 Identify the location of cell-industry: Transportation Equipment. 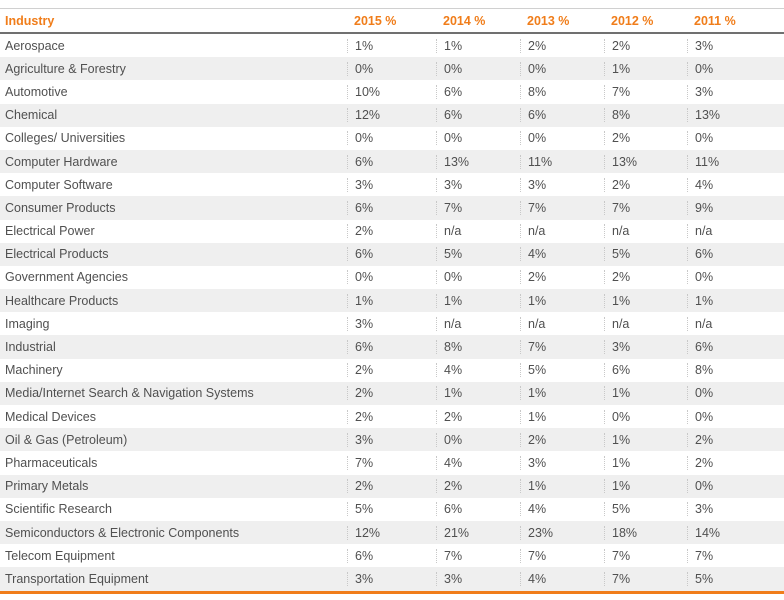
(77, 578).